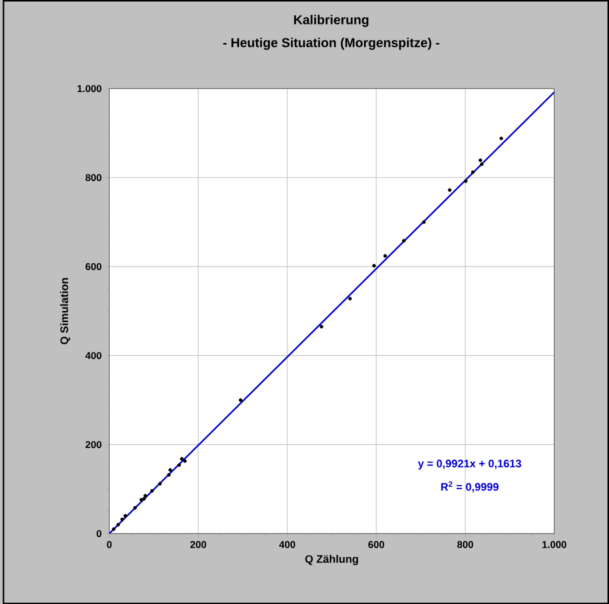 The height and width of the screenshot is (604, 609). What do you see at coordinates (287, 544) in the screenshot?
I see `x-tick-label: 400` at bounding box center [287, 544].